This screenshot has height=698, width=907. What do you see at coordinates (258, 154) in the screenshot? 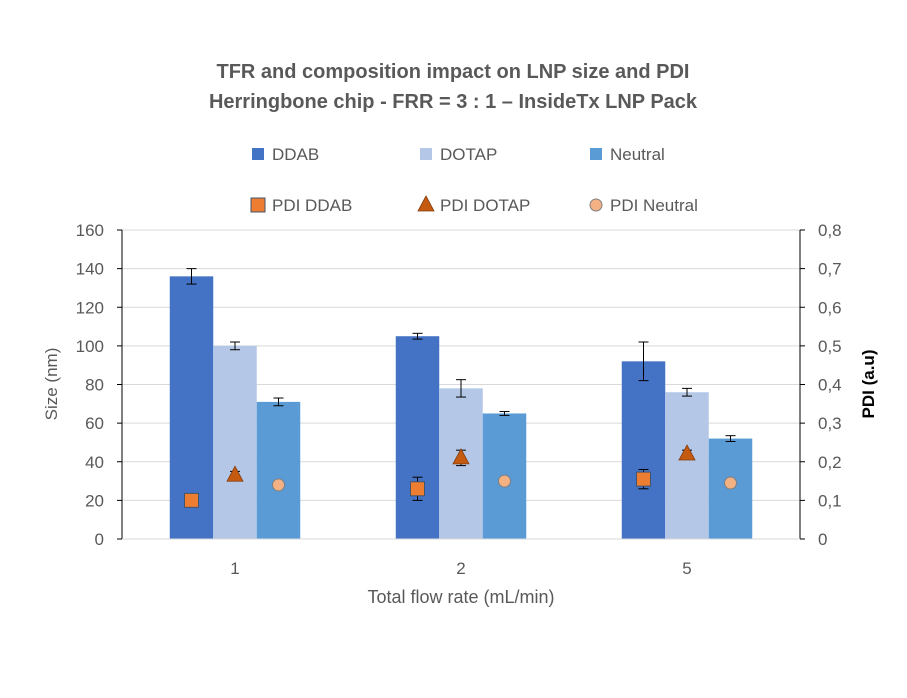
I see `legend-swatch-ddab` at bounding box center [258, 154].